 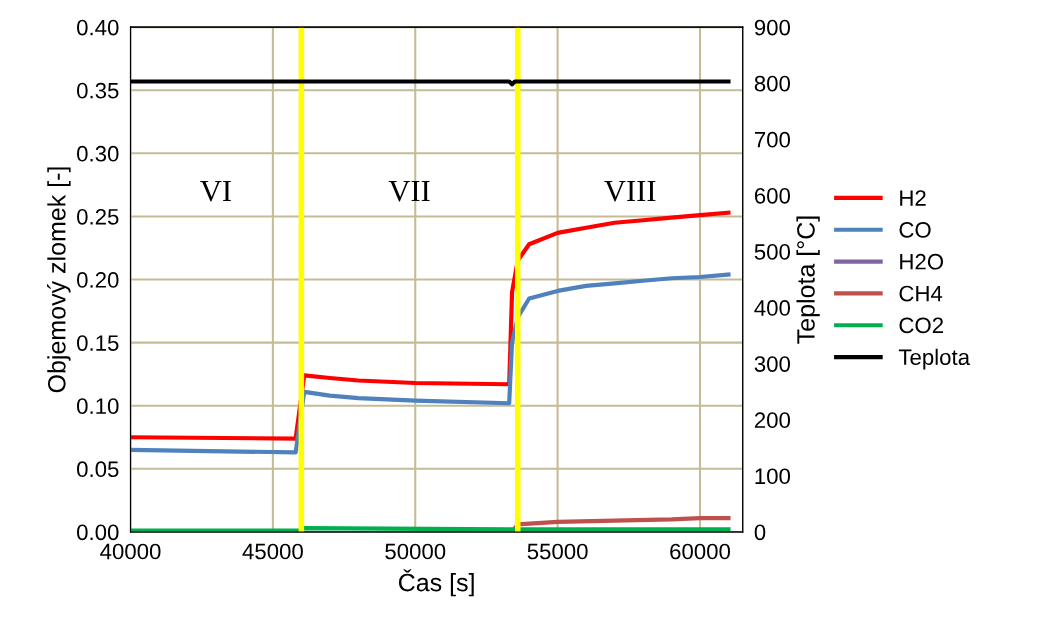 I want to click on annotation: VII, so click(x=409, y=191).